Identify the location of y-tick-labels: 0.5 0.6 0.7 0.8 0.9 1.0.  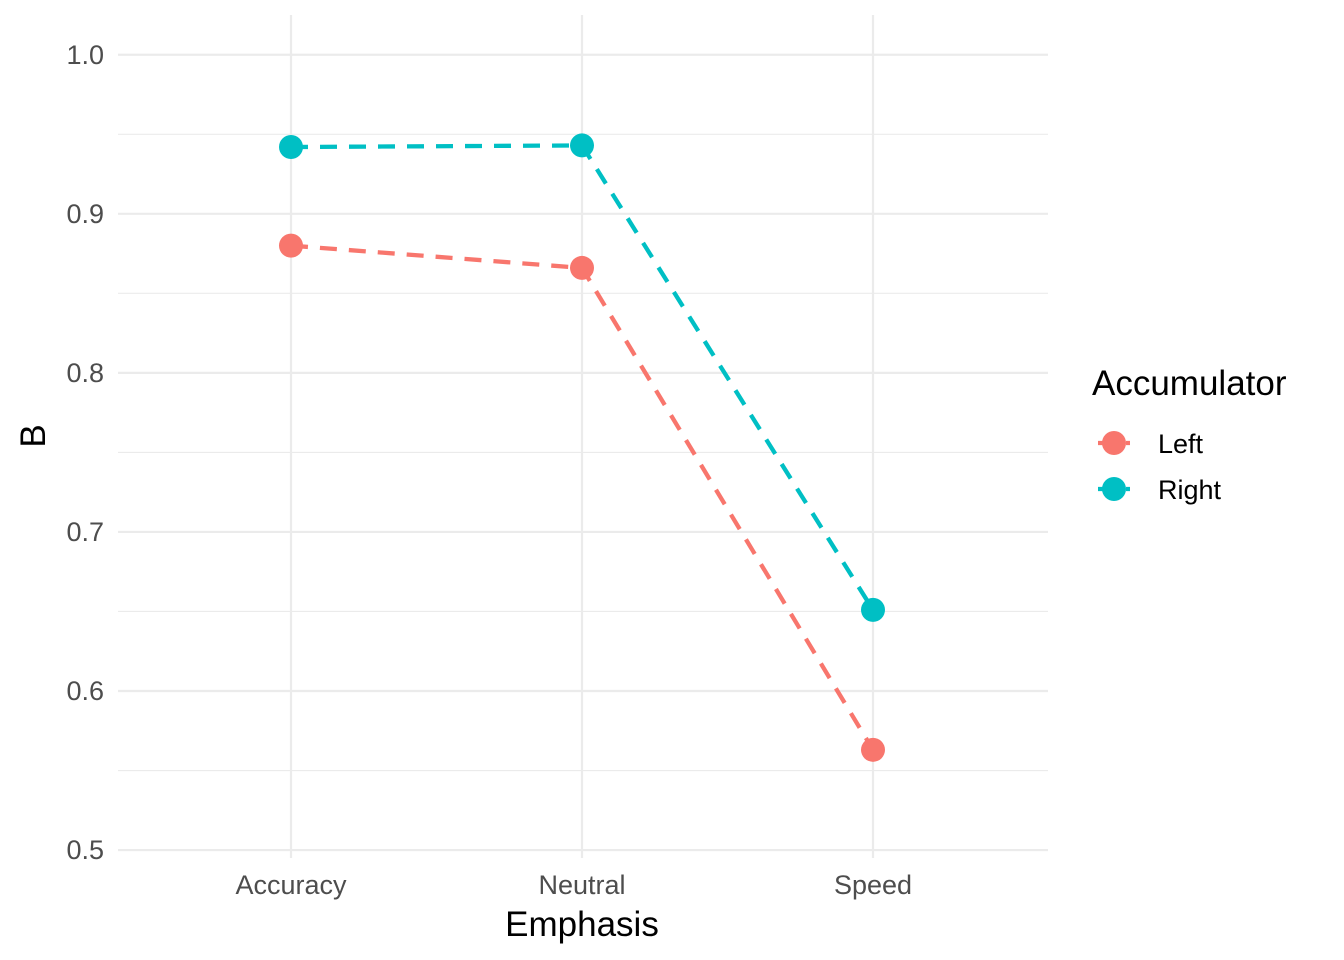
(85, 452).